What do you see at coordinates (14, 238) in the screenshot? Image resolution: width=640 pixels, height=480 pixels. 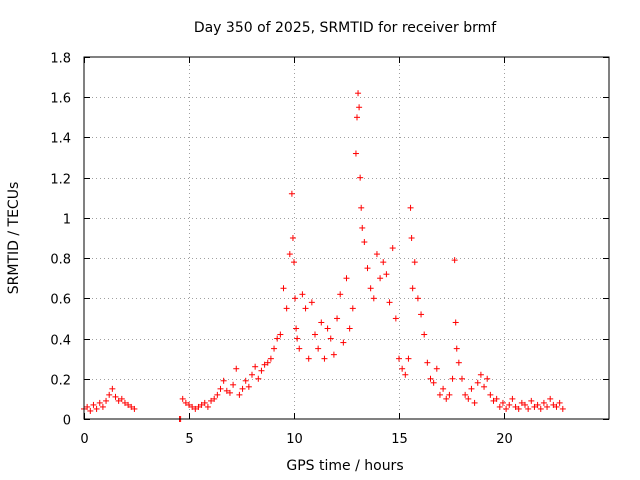 I see `y-axis-label: SRMTID / TECUs` at bounding box center [14, 238].